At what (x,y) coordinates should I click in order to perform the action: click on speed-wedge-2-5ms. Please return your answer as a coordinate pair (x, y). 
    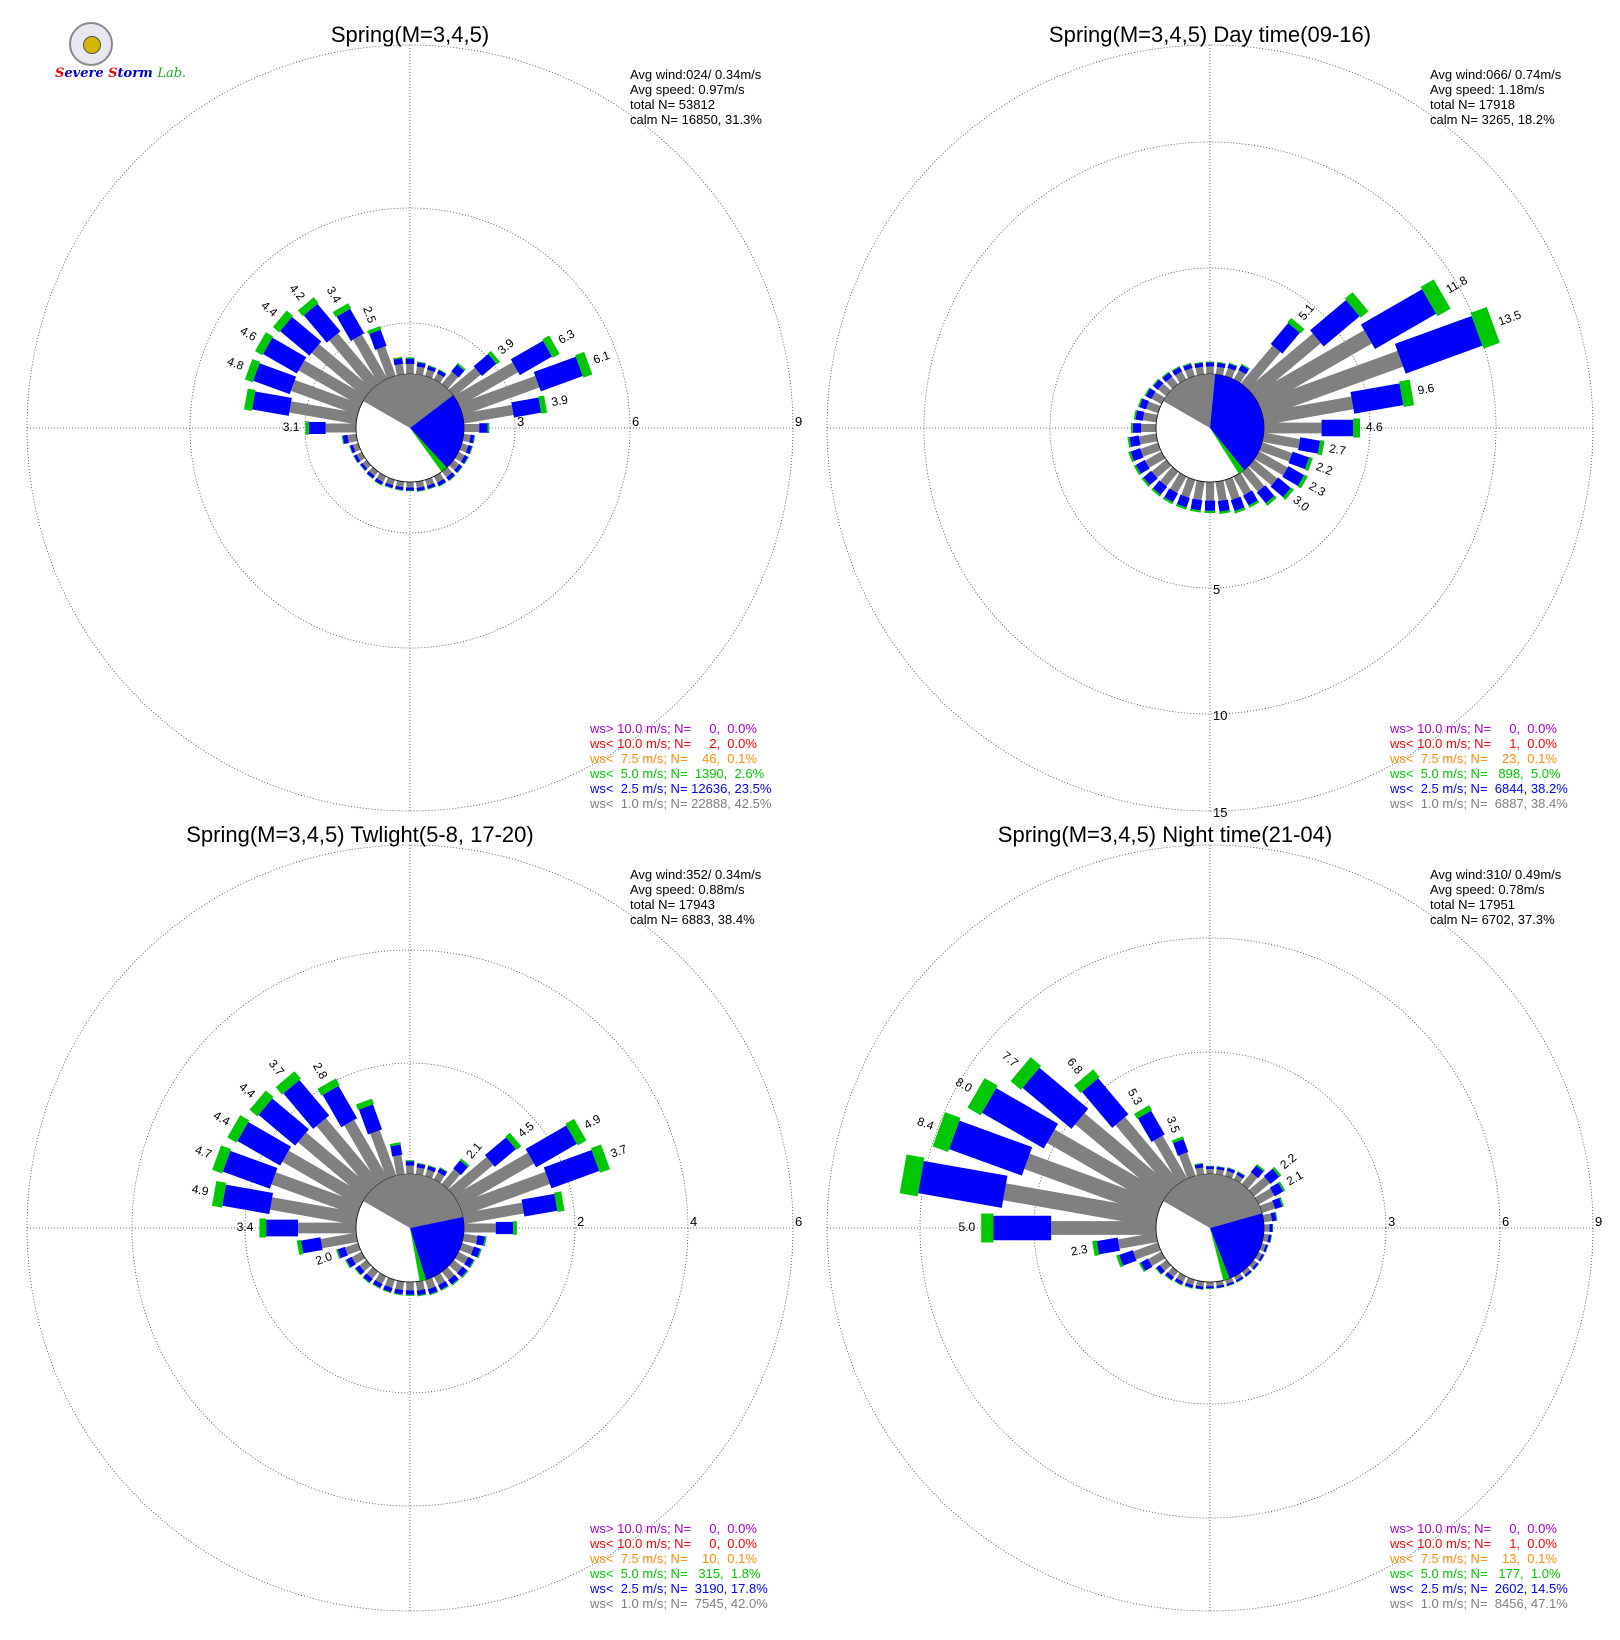
    Looking at the image, I should click on (437, 1248).